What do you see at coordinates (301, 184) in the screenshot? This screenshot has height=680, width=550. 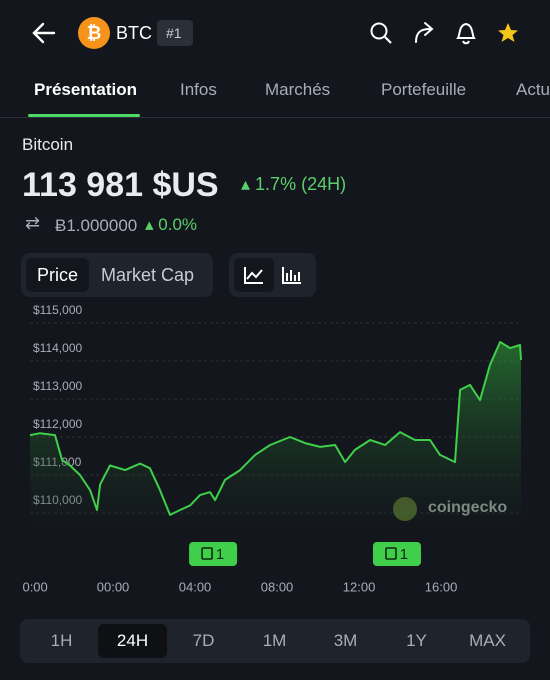 I see `price-change-text: 1.7% (24H)` at bounding box center [301, 184].